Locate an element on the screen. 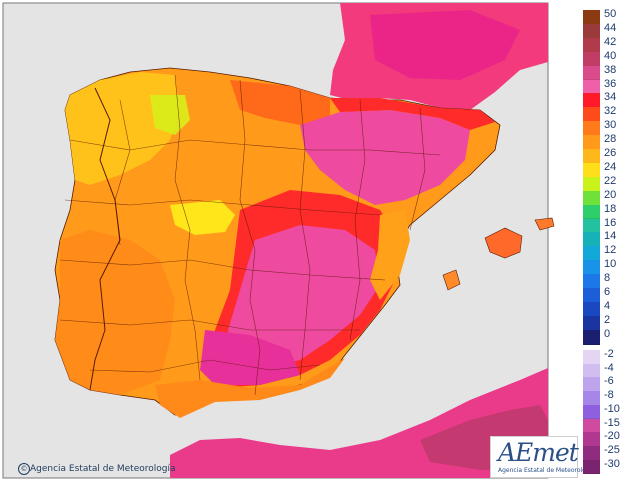 The height and width of the screenshot is (500, 630). legend-label: 10 is located at coordinates (610, 264).